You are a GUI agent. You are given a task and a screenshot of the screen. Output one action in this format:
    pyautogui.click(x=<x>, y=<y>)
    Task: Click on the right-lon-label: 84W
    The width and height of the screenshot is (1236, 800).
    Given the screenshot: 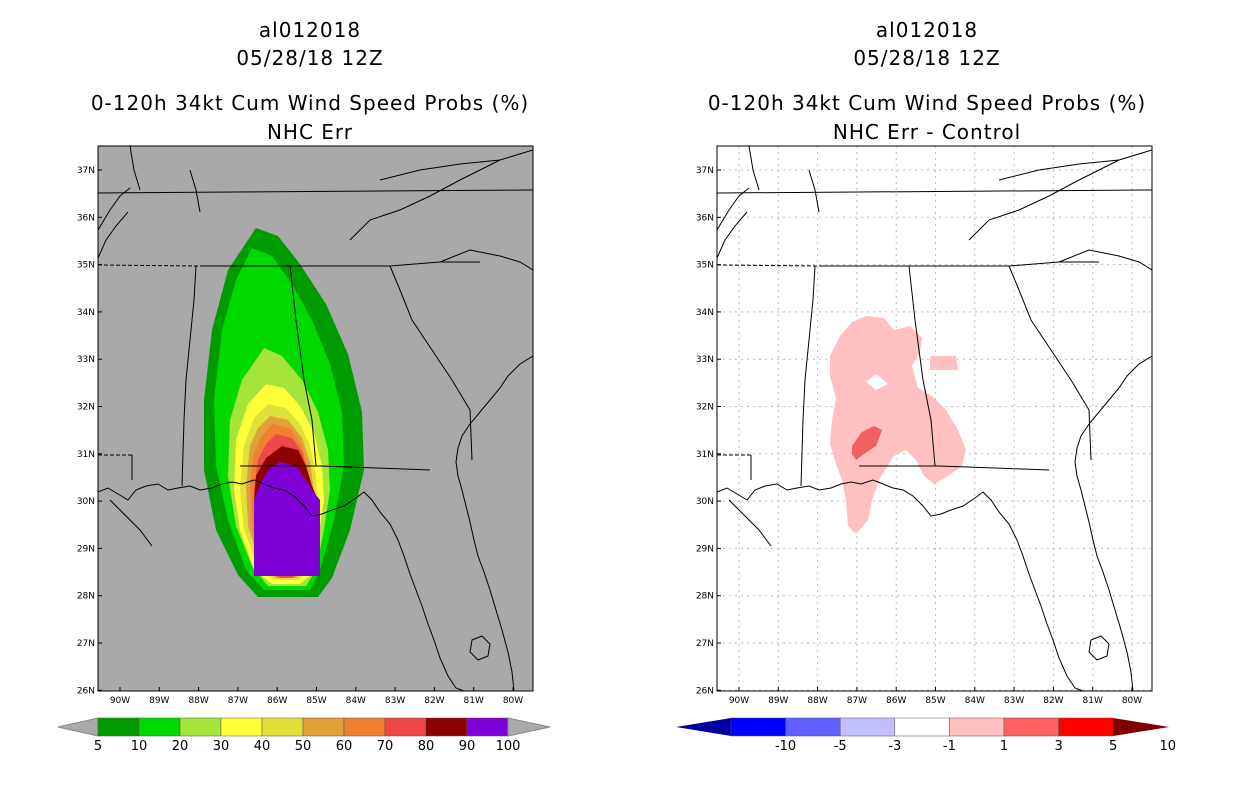 What is the action you would take?
    pyautogui.click(x=975, y=701)
    